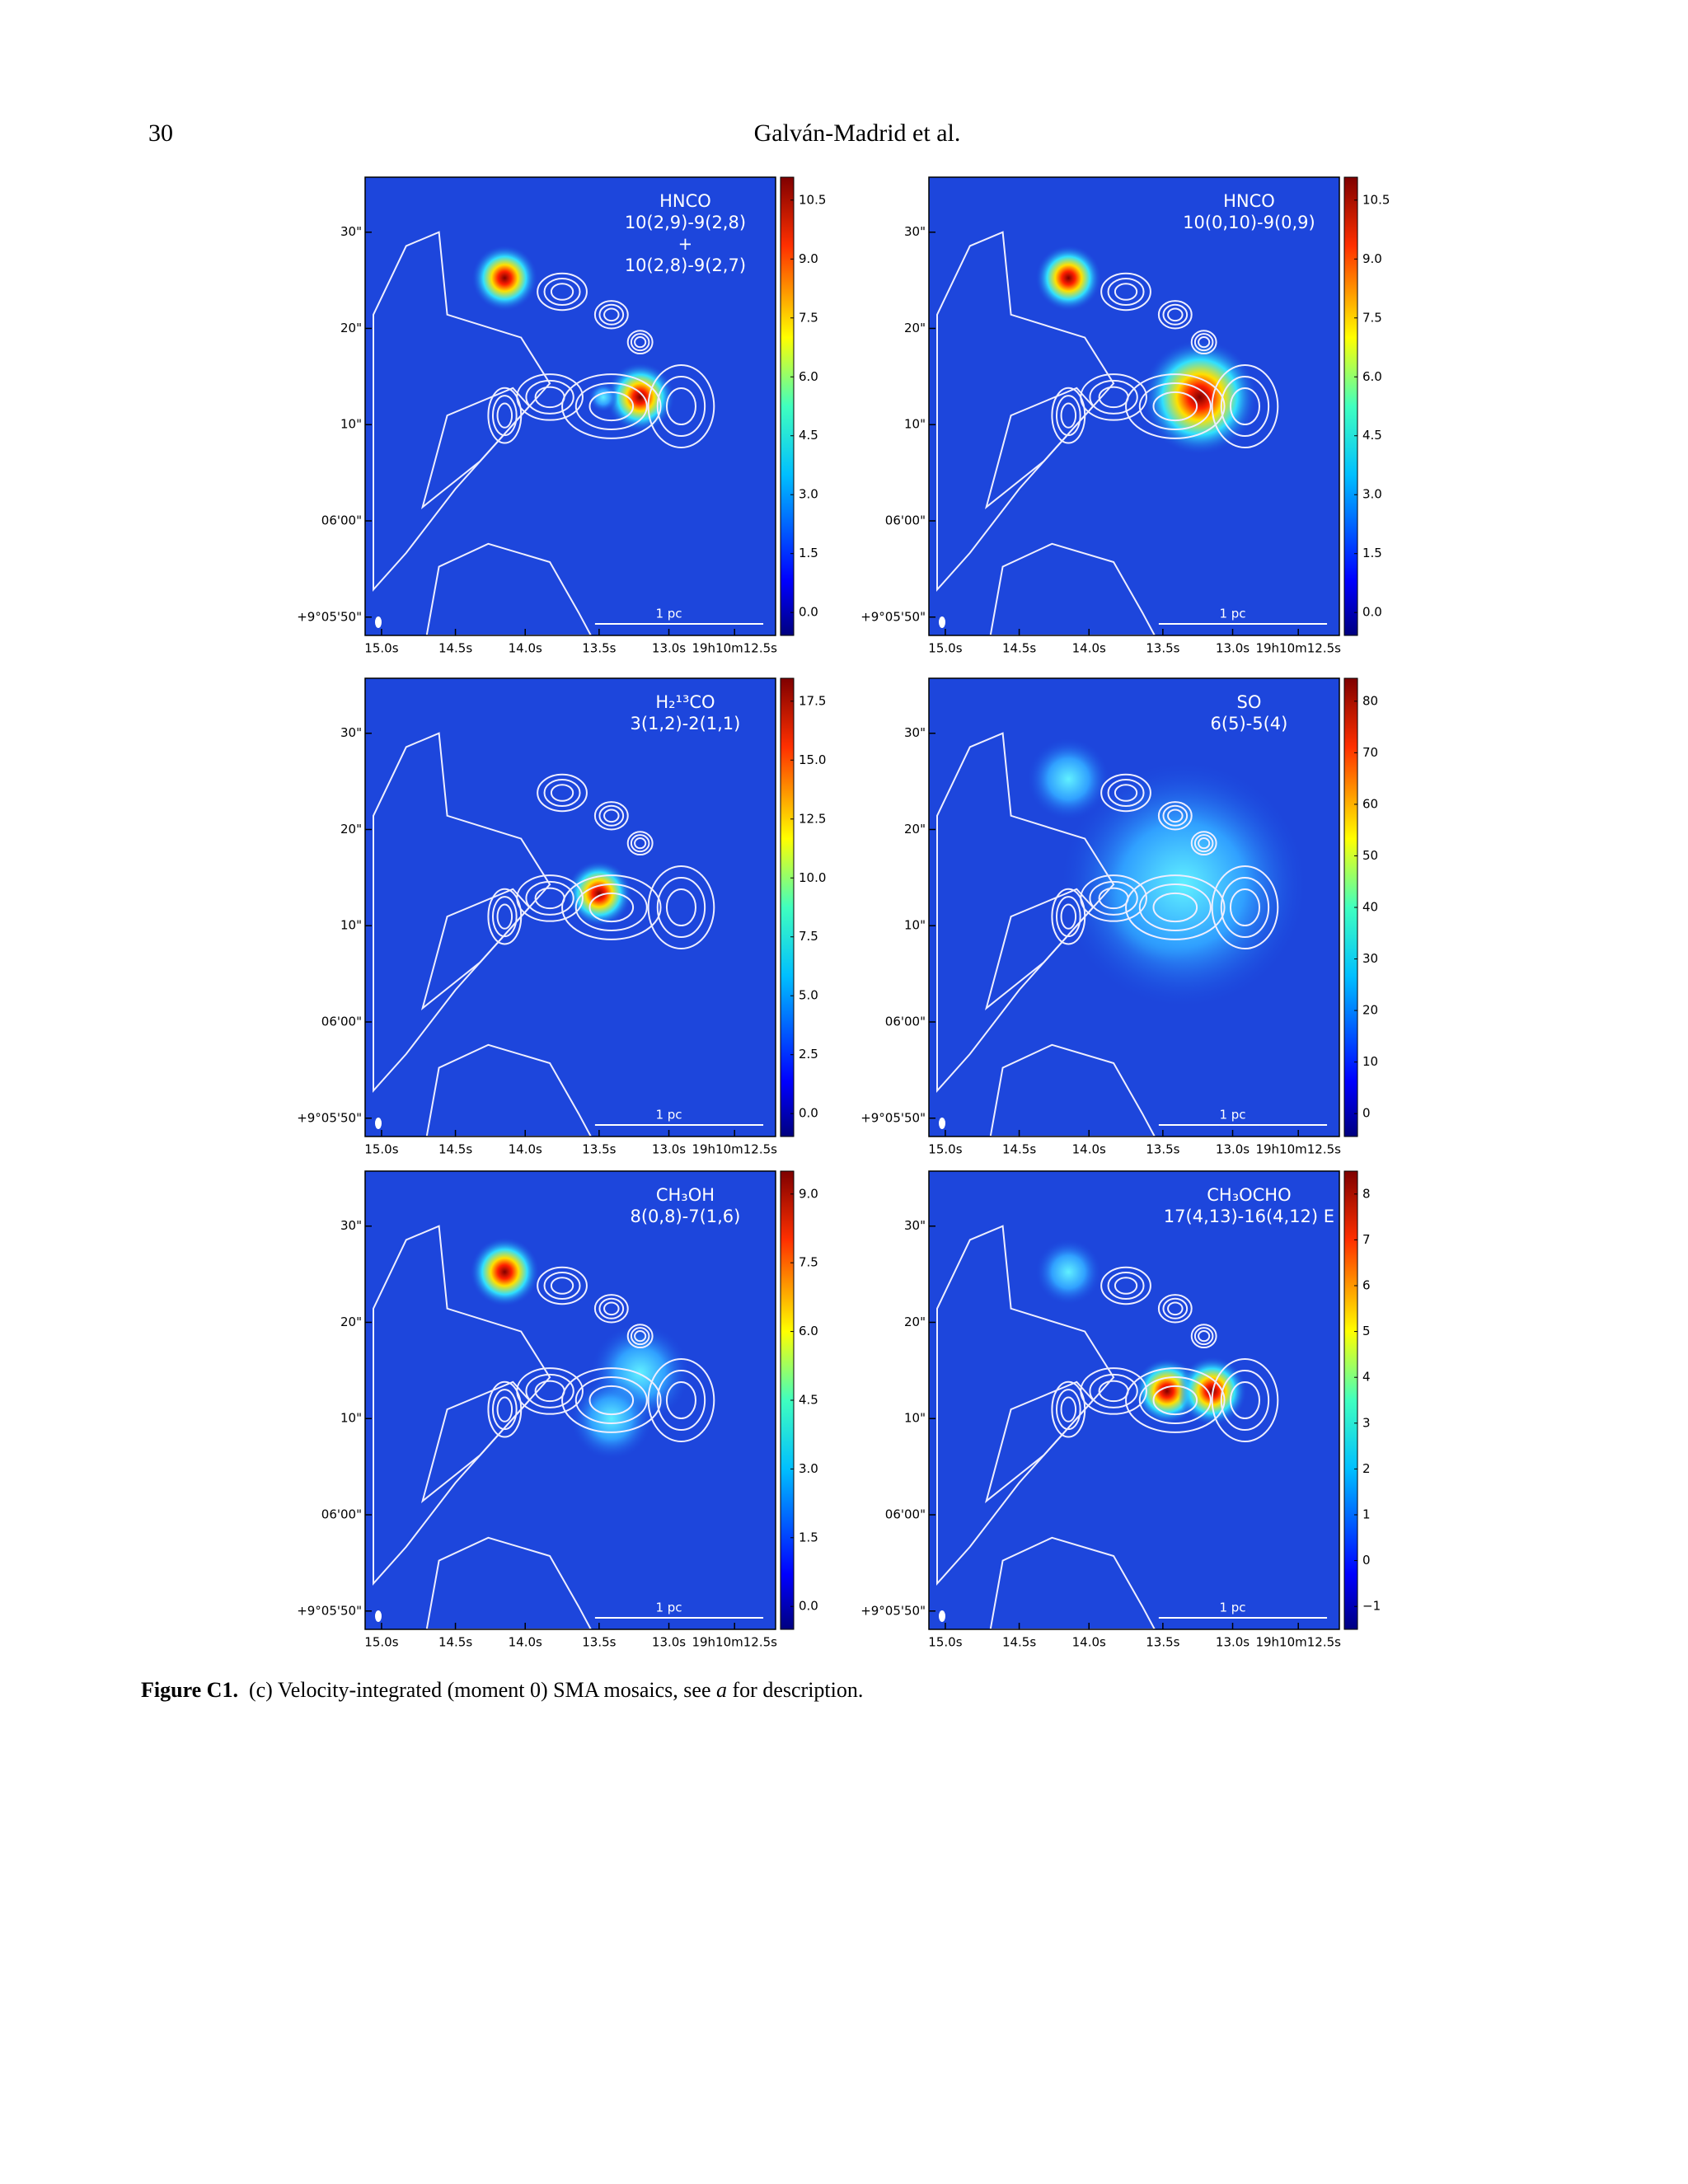  I want to click on line-label: HNCO, so click(685, 201).